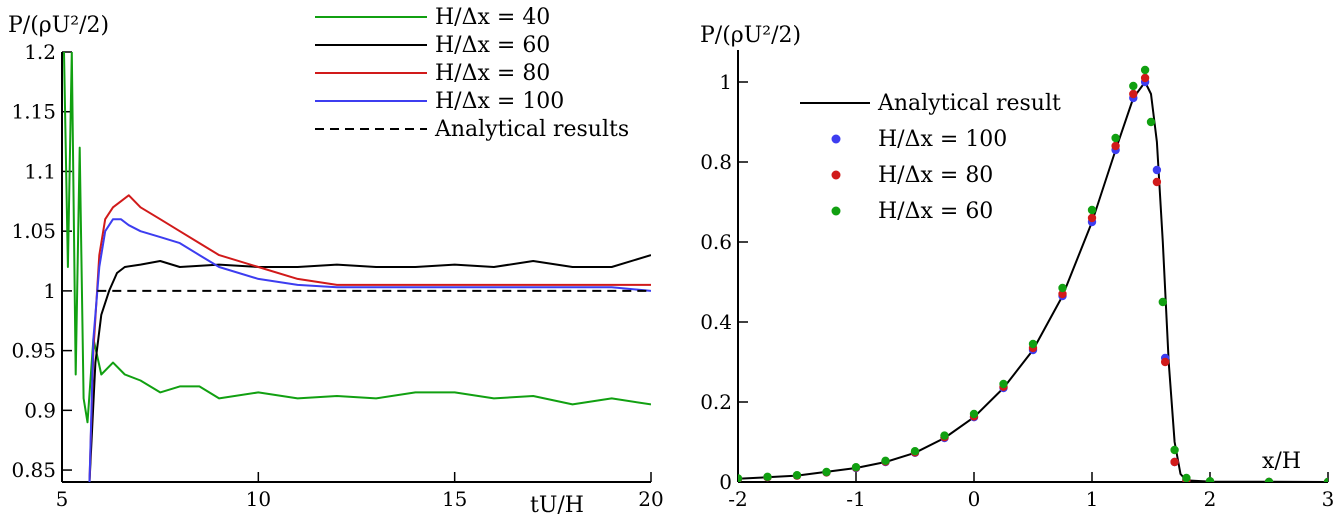 This screenshot has width=1343, height=520. I want to click on x-tick-label: 1, so click(1092, 499).